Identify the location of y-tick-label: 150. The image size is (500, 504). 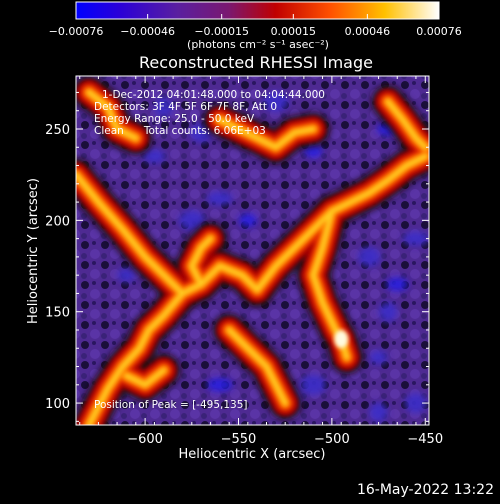
(57, 313).